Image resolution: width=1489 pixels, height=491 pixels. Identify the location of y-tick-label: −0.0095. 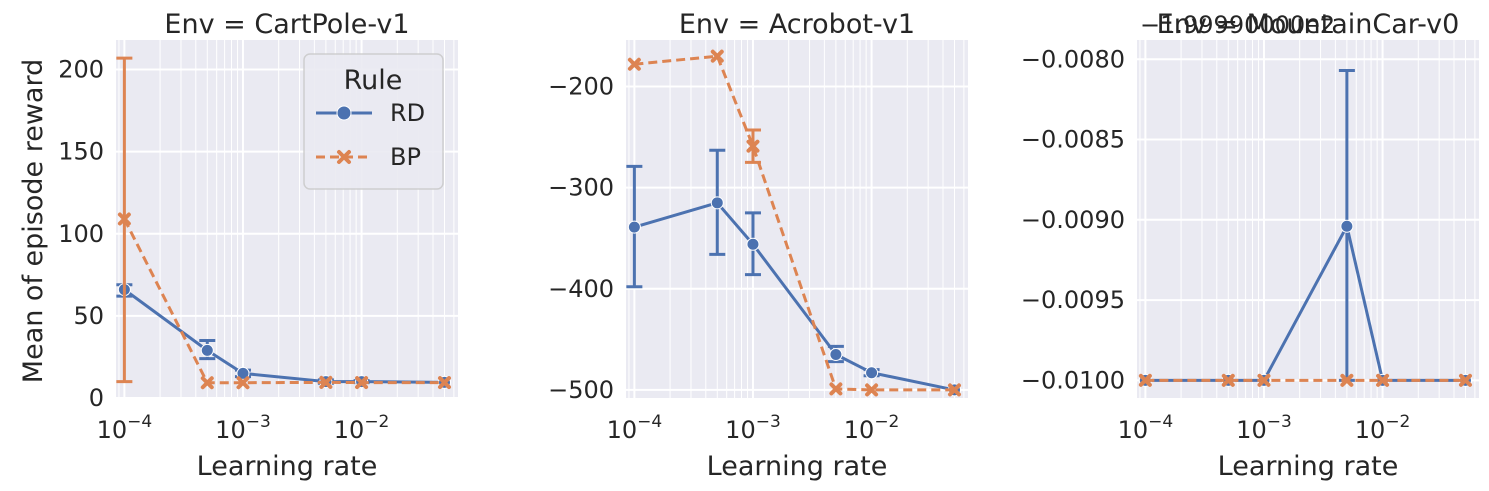
(1073, 300).